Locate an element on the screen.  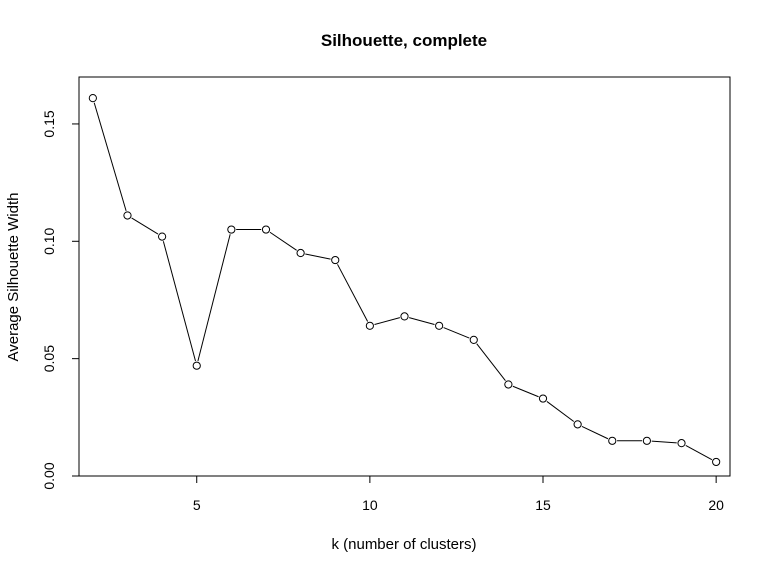
x-axis: 5 10 15 20 is located at coordinates (458, 494).